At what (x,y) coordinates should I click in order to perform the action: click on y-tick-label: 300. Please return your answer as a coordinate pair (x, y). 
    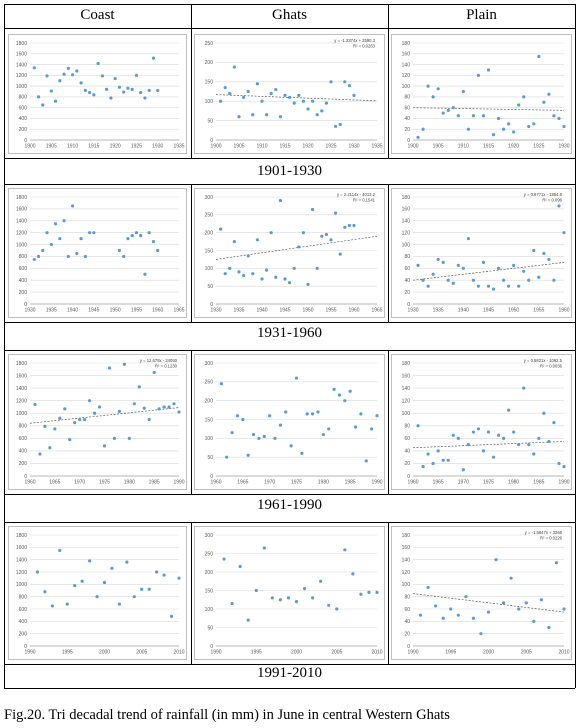
    Looking at the image, I should click on (209, 198).